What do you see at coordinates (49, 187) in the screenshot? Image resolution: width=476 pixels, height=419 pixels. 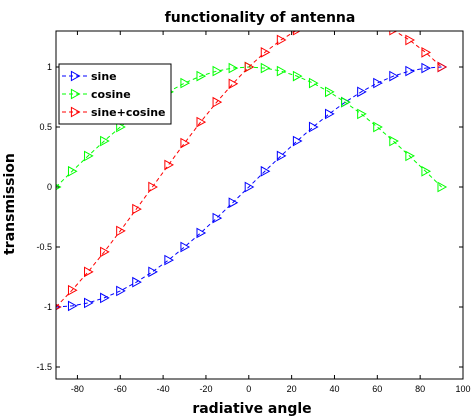 I see `y-tick-label: 0` at bounding box center [49, 187].